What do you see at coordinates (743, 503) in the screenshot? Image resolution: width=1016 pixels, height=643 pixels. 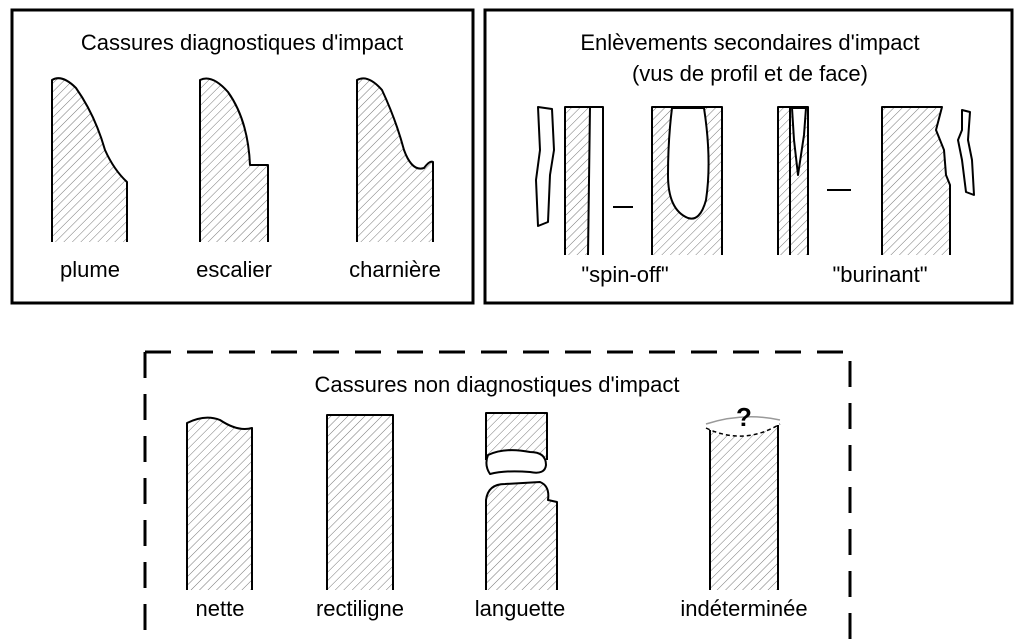 I see `indeterminee-shape` at bounding box center [743, 503].